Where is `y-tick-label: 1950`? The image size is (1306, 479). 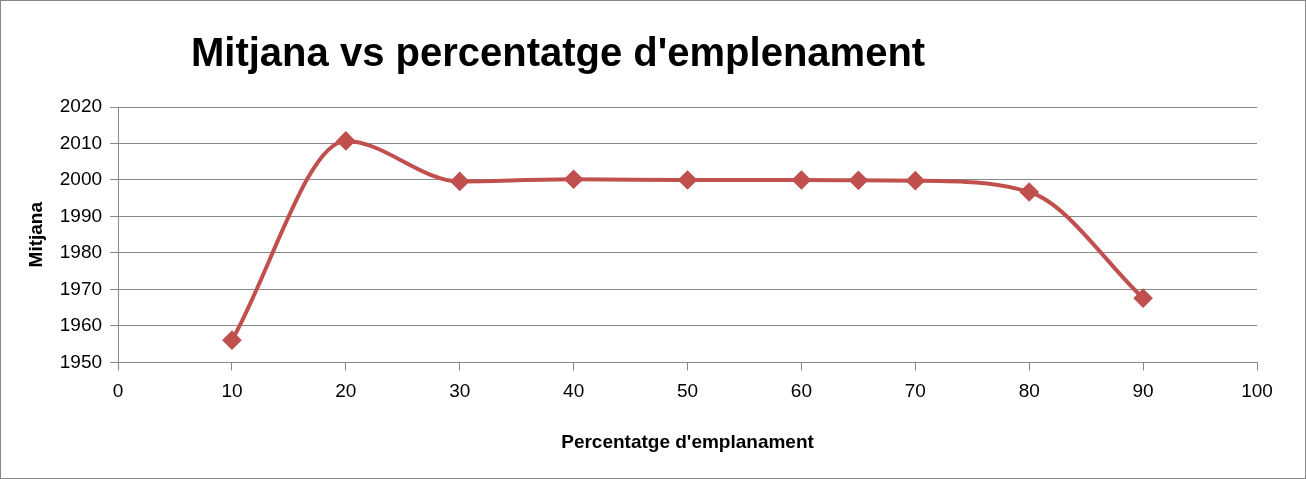
y-tick-label: 1950 is located at coordinates (81, 361).